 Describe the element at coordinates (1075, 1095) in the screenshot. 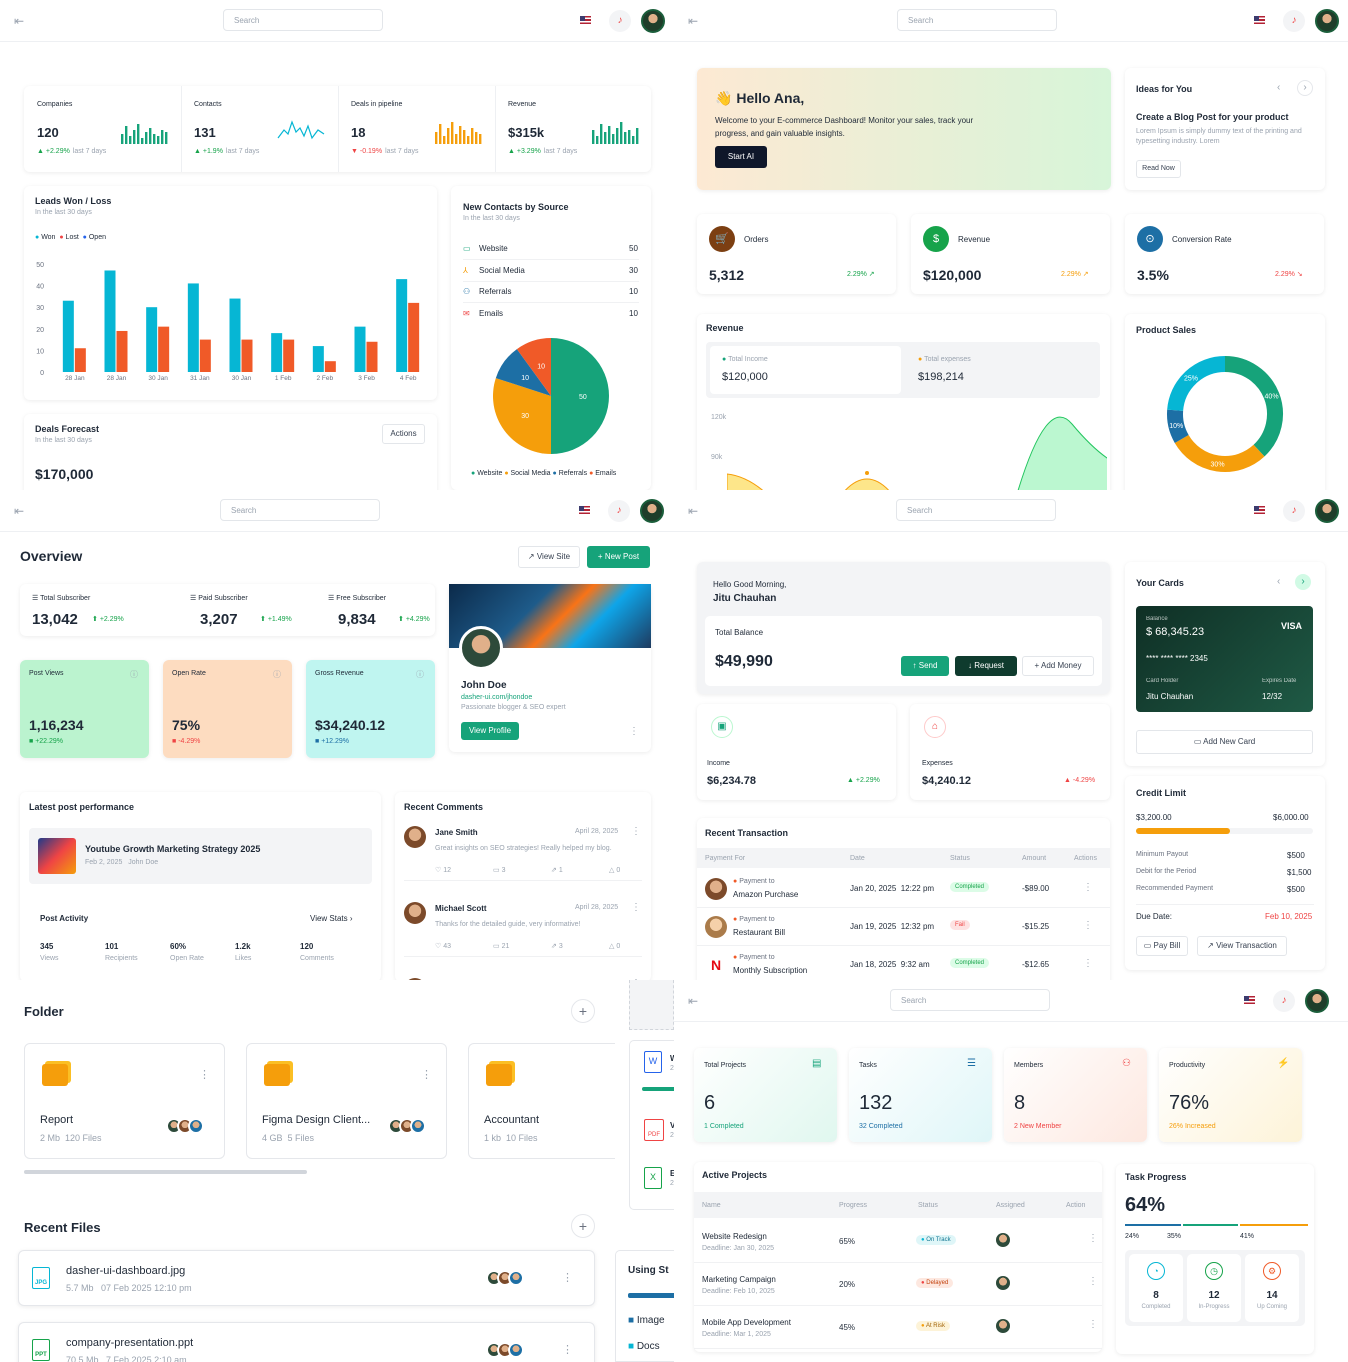

I see `project-kpi-card: Members ⚇ 8 2 New Member` at that location.